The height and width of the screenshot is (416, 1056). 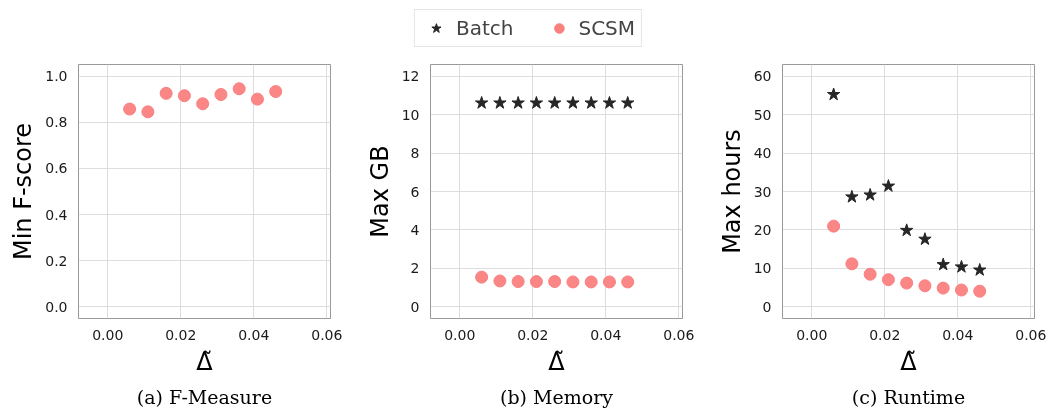 What do you see at coordinates (908, 396) in the screenshot?
I see `text: (c) Runtime` at bounding box center [908, 396].